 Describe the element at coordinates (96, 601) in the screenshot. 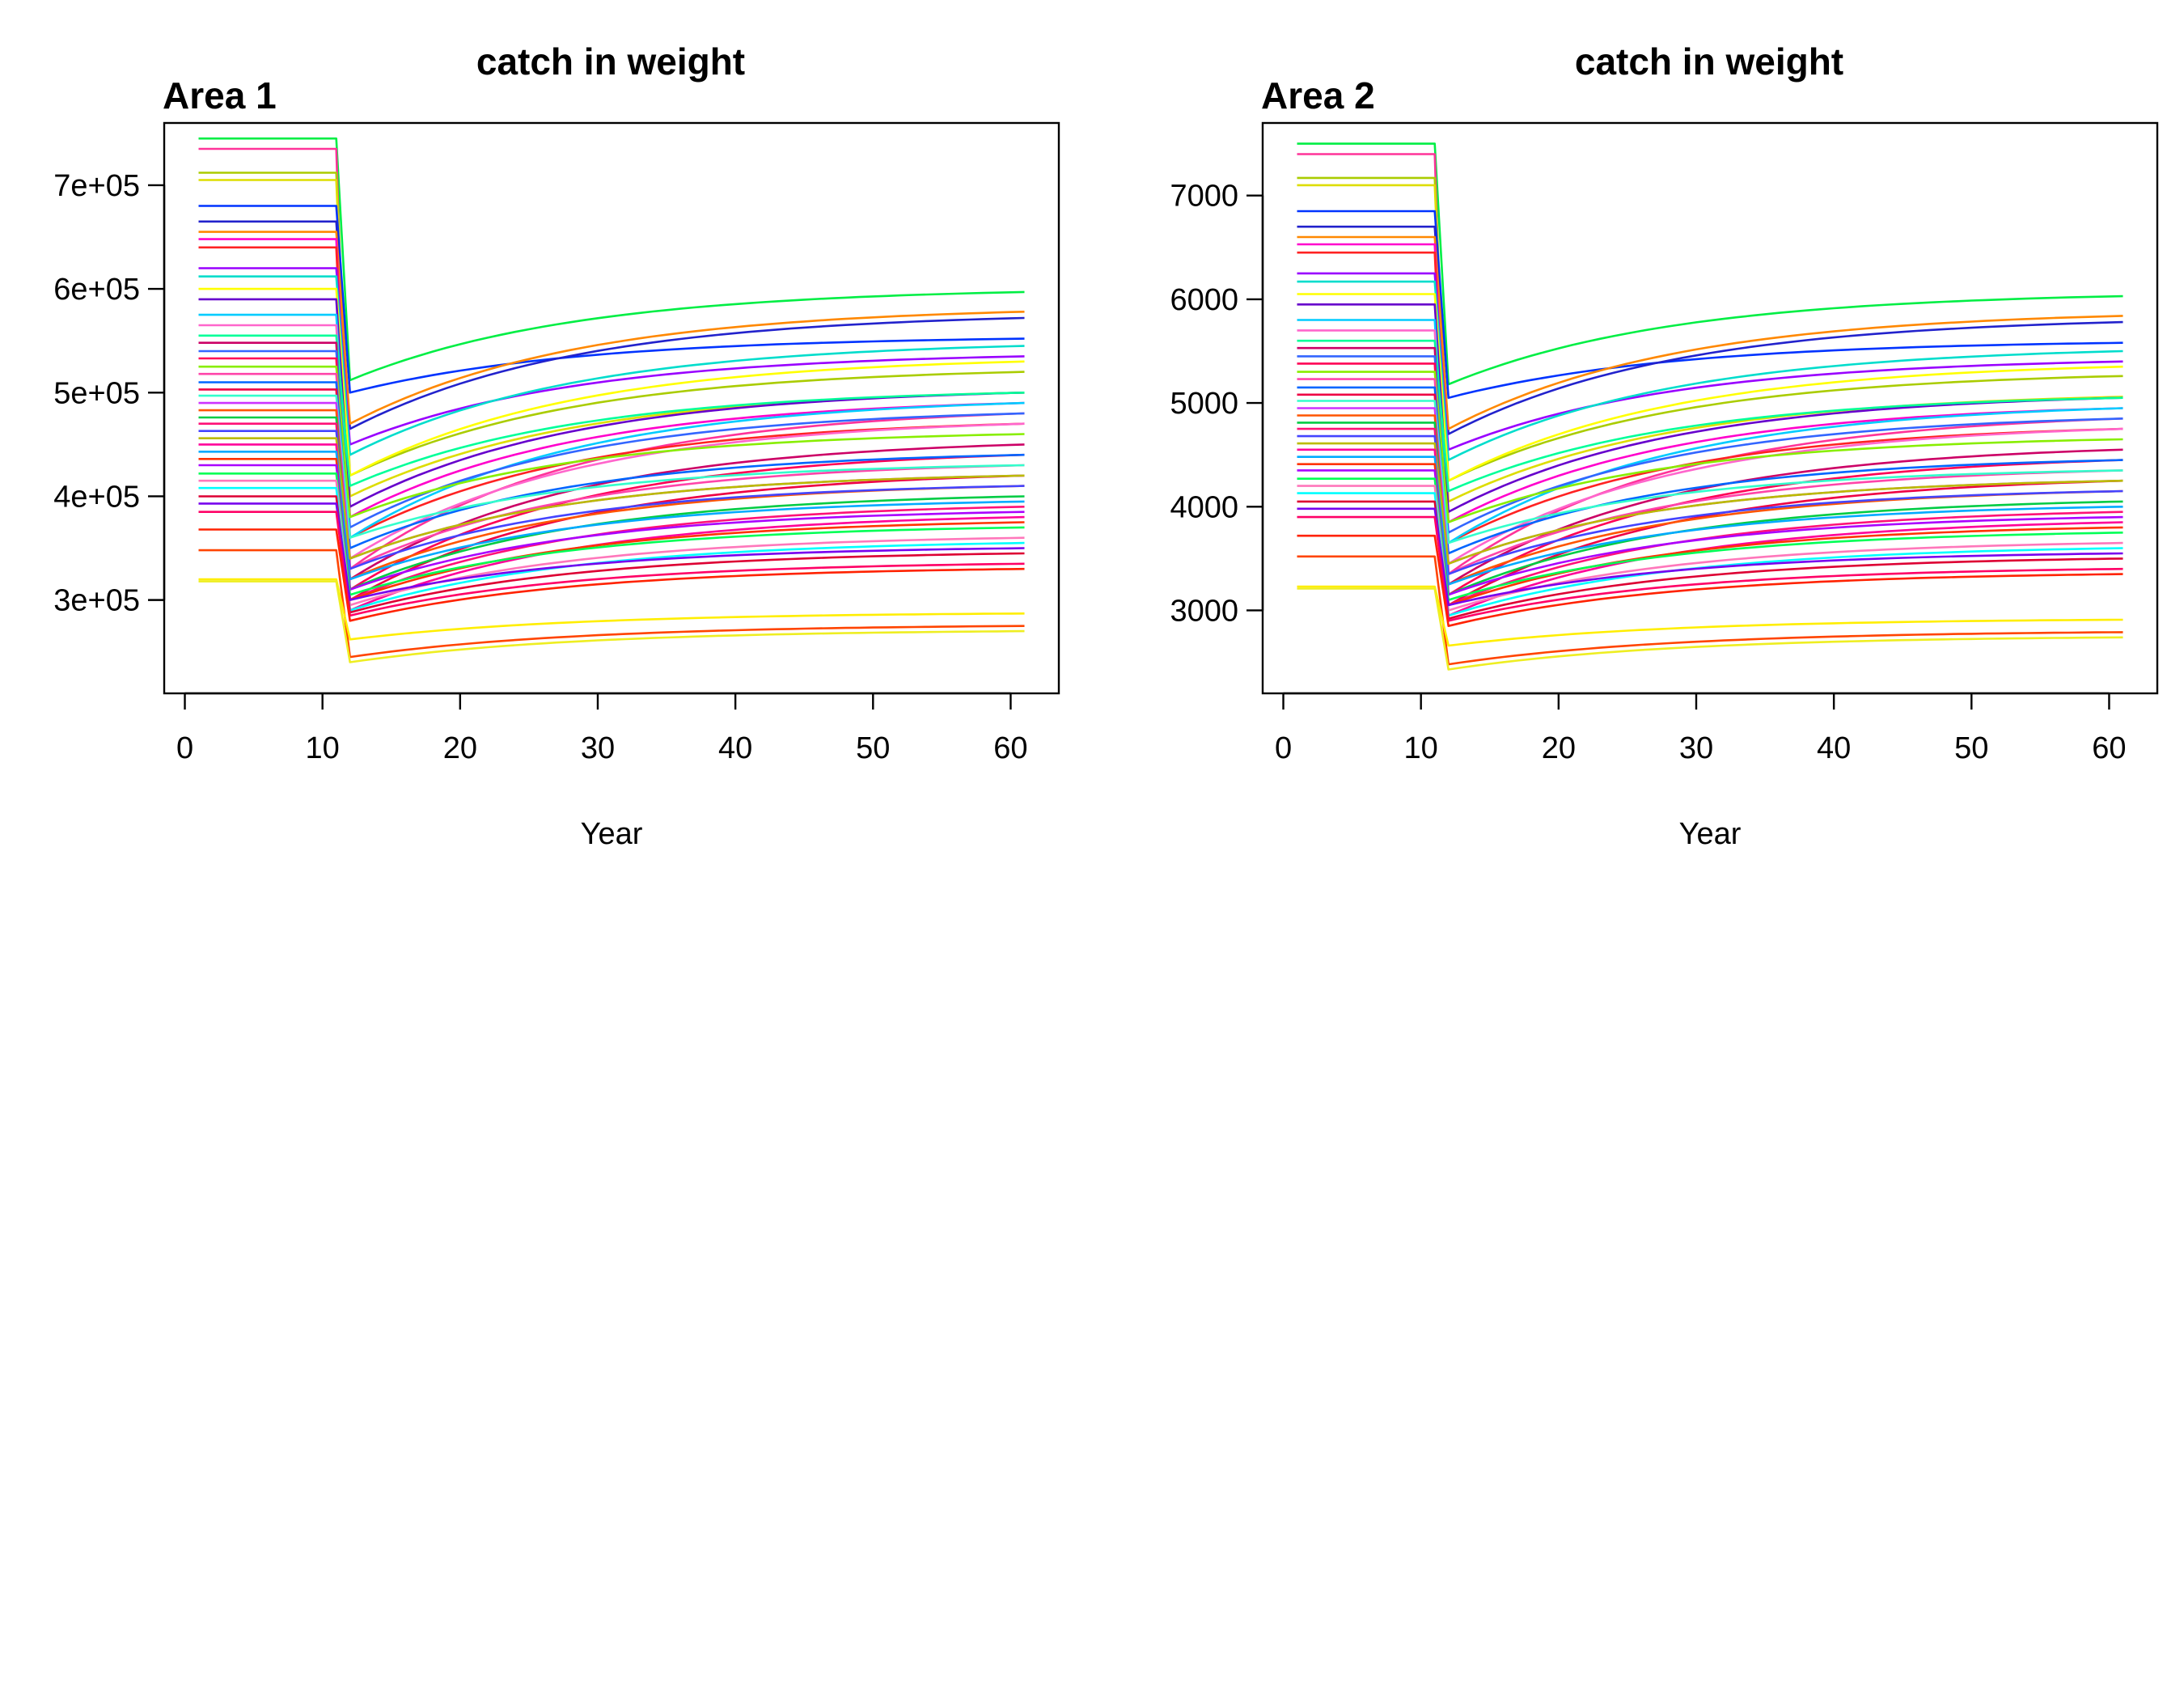

I see `y-tick-label: 3e+05` at that location.